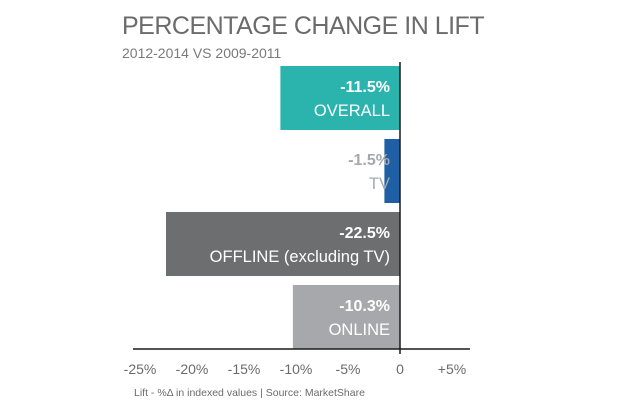 Image resolution: width=620 pixels, height=410 pixels. I want to click on bar-category-label-0: OVERALL, so click(352, 111).